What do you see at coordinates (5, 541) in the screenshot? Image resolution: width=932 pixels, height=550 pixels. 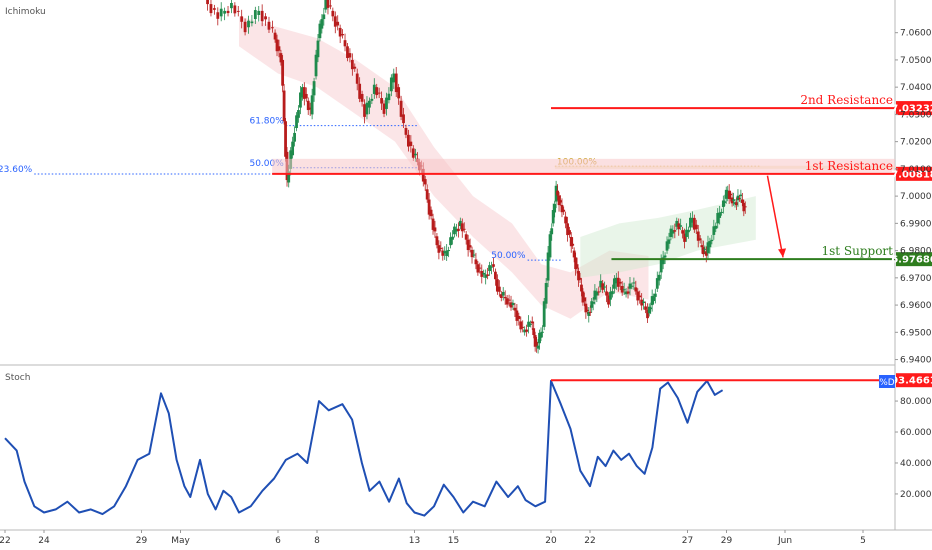 I see `time-tick-label: 22` at bounding box center [5, 541].